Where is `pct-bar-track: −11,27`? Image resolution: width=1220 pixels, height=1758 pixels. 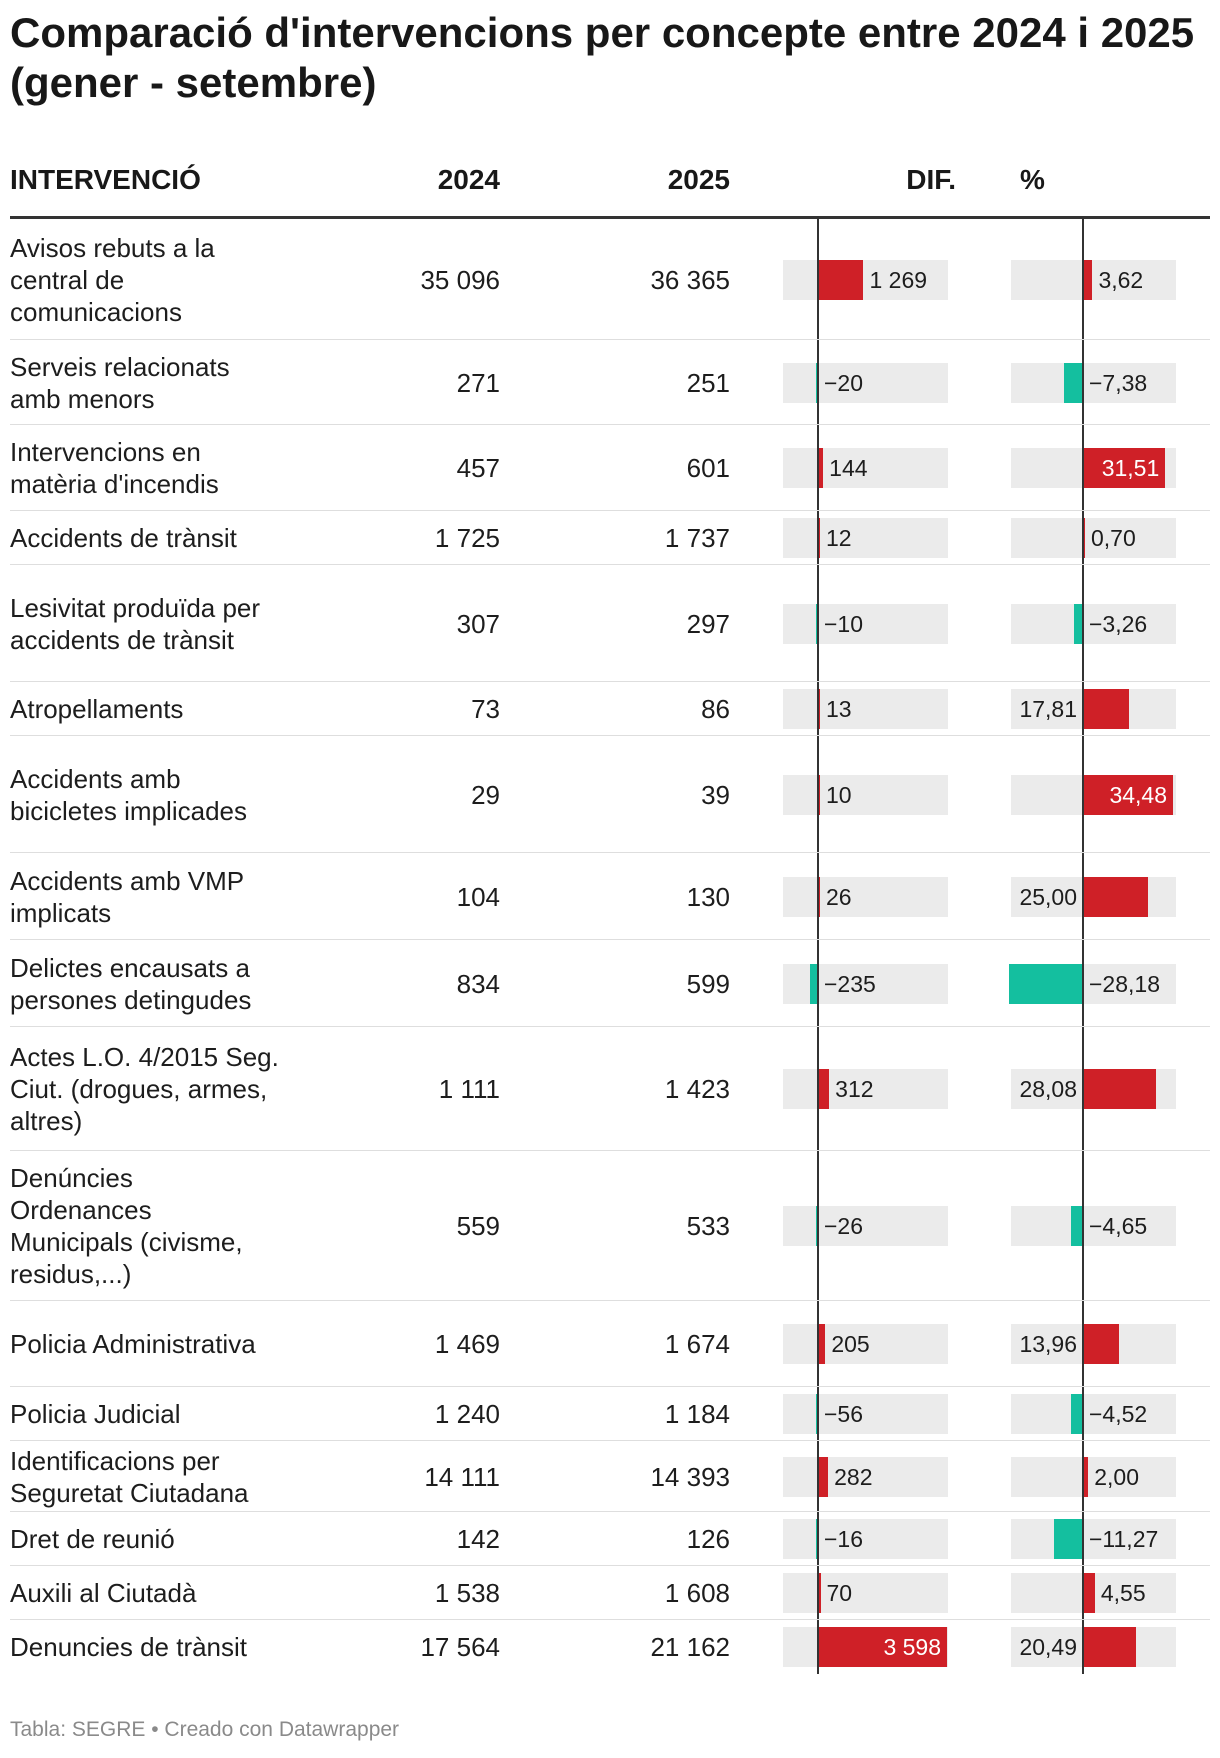
pct-bar-track: −11,27 is located at coordinates (1093, 1539).